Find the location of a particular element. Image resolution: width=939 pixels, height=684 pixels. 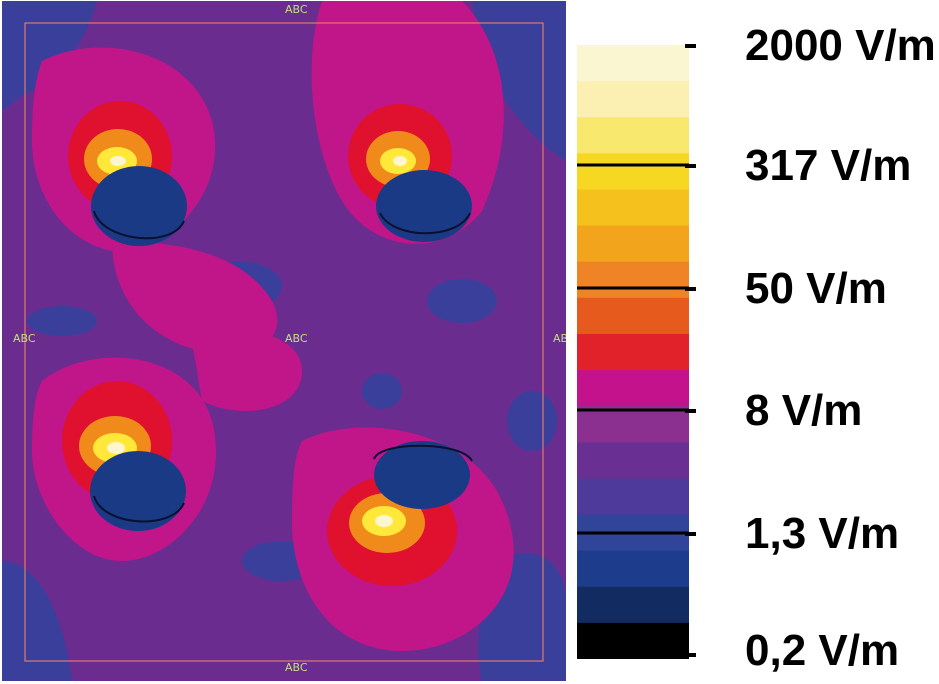

scale-label-8: 8 V/m is located at coordinates (804, 410).